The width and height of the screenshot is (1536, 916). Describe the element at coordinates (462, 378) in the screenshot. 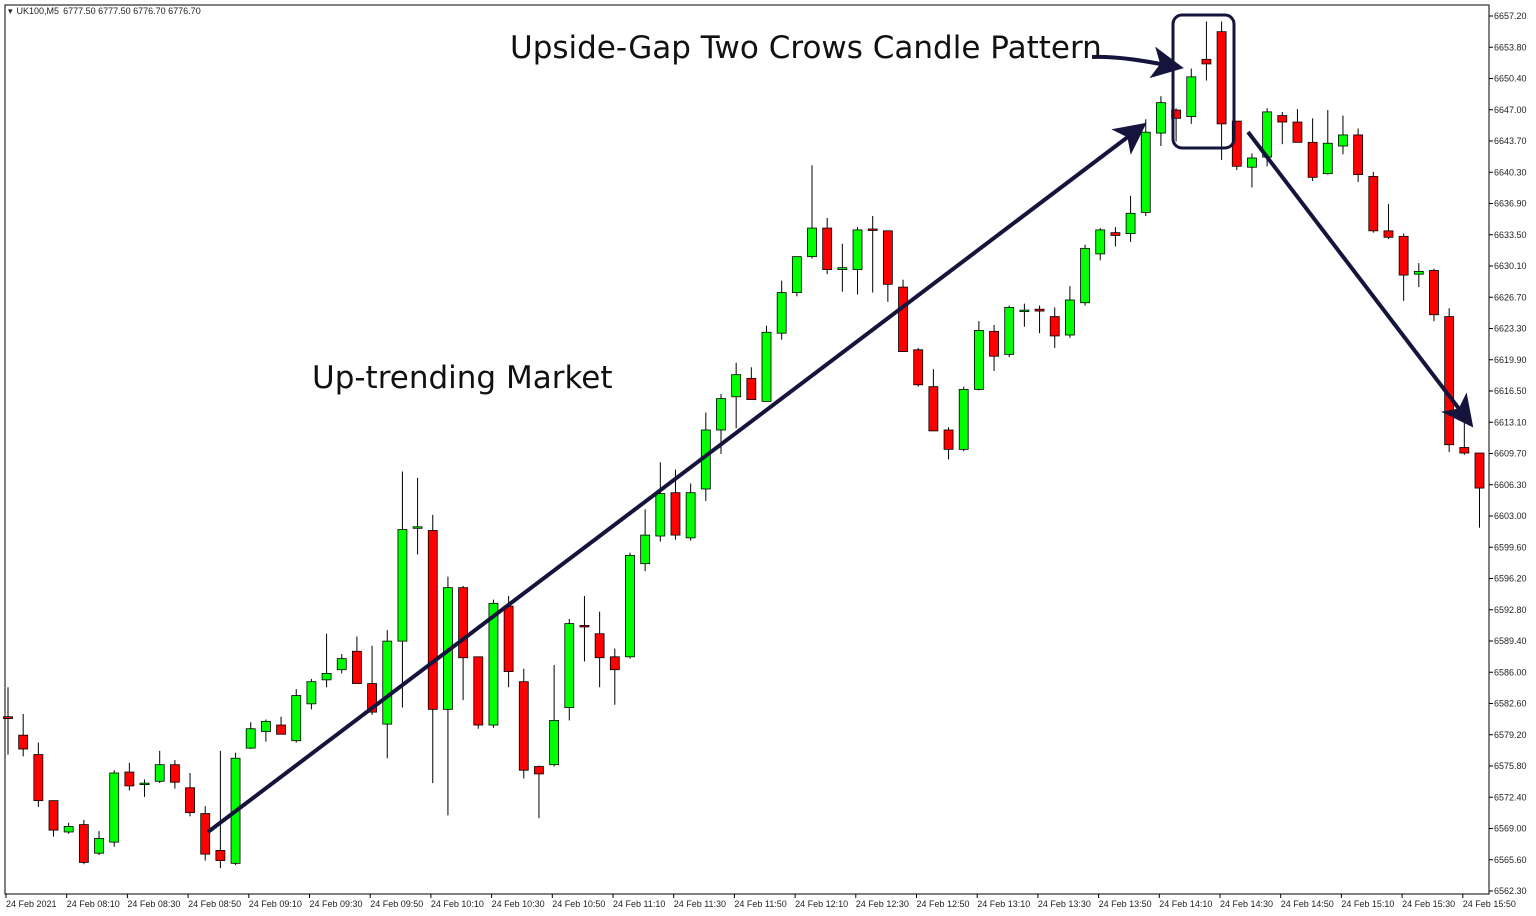

I see `trend-annotation: Up-trending Market` at that location.